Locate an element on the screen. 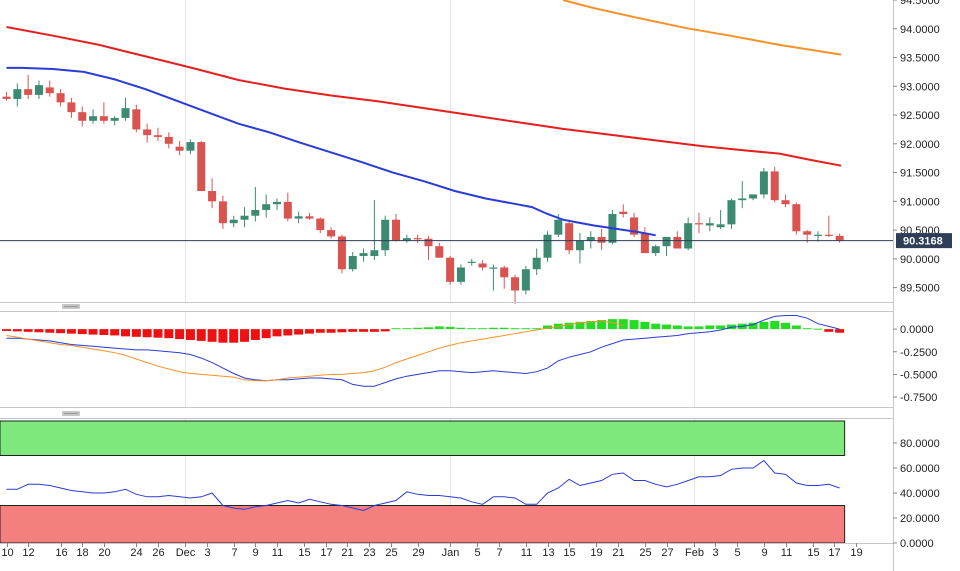 This screenshot has width=960, height=571. y-tick-label: 92.0000 is located at coordinates (920, 145).